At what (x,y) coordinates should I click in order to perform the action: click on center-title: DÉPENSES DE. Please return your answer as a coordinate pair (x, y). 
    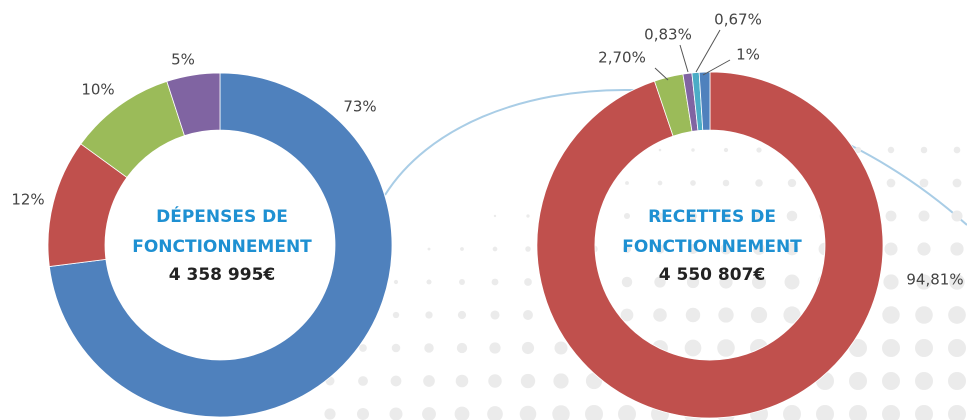
    Looking at the image, I should click on (222, 216).